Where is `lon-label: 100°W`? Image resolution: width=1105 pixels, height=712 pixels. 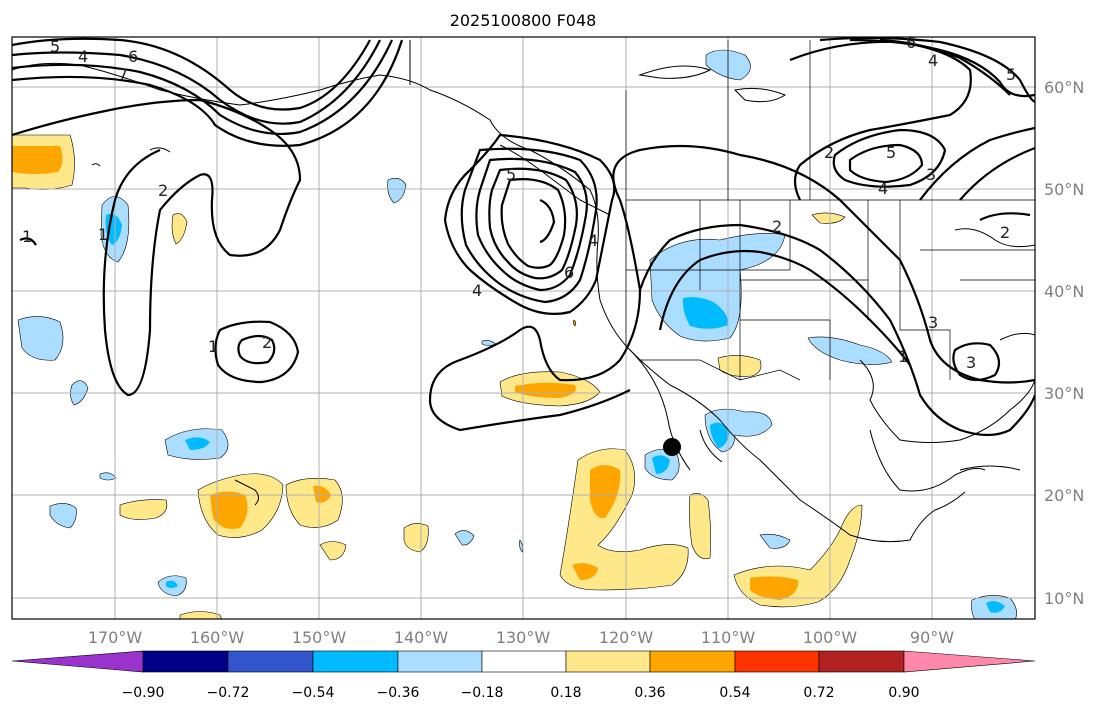
lon-label: 100°W is located at coordinates (830, 637).